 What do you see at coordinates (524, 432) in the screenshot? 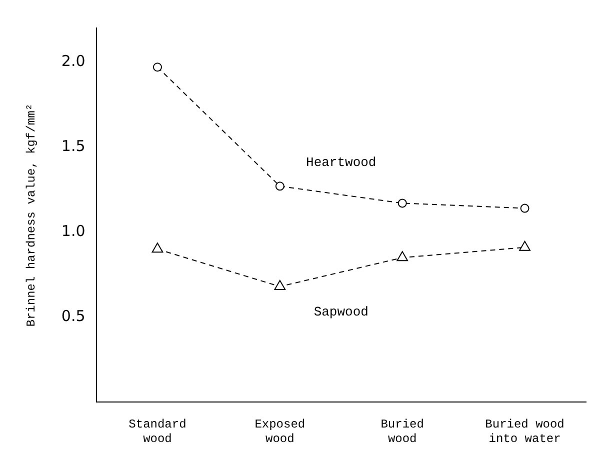
I see `x-tick-label: Buried wood into water` at bounding box center [524, 432].